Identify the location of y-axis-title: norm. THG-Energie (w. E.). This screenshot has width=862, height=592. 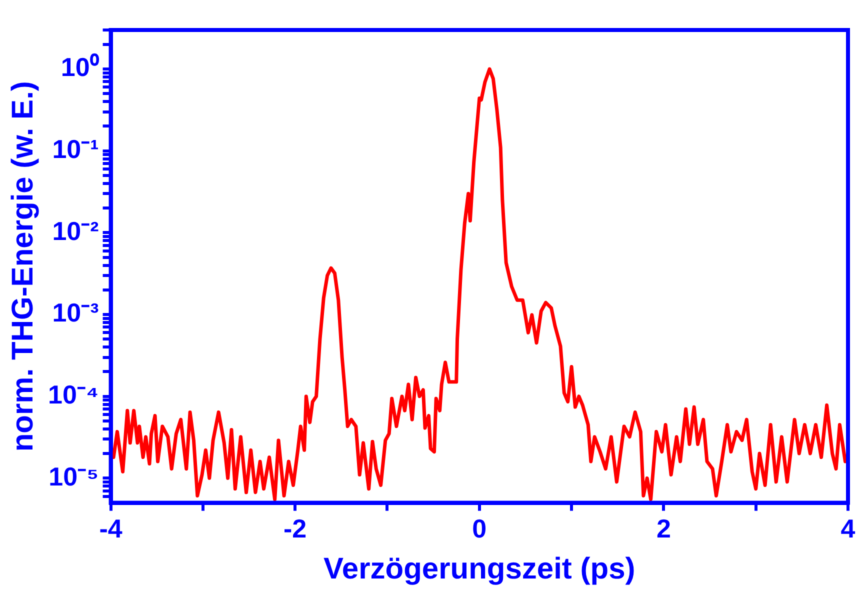
(23, 266).